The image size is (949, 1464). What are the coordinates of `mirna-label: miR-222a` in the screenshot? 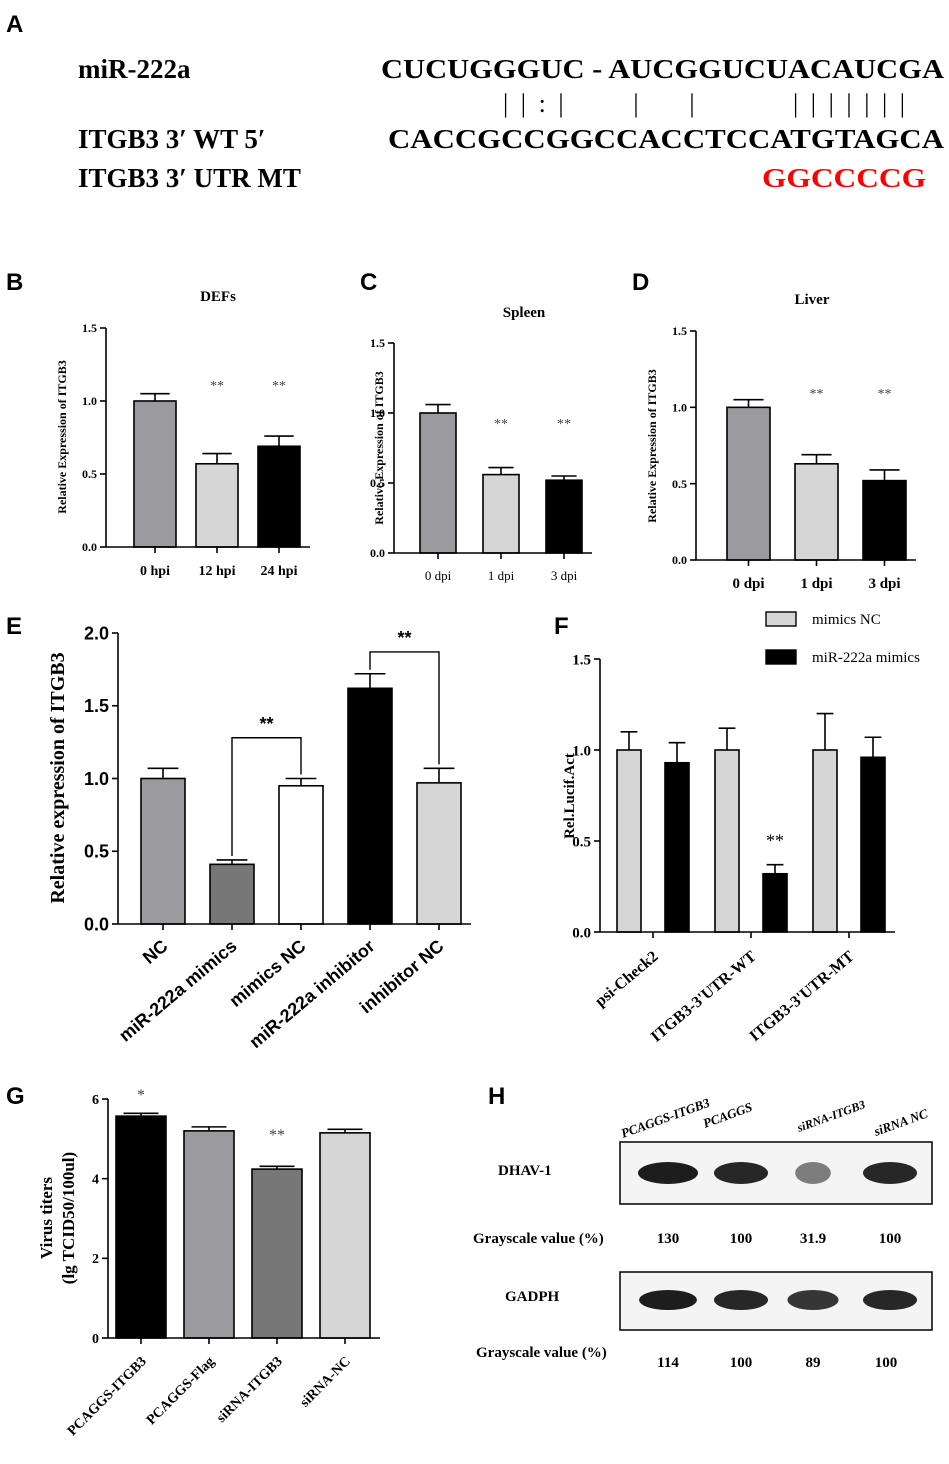 It's located at (134, 69).